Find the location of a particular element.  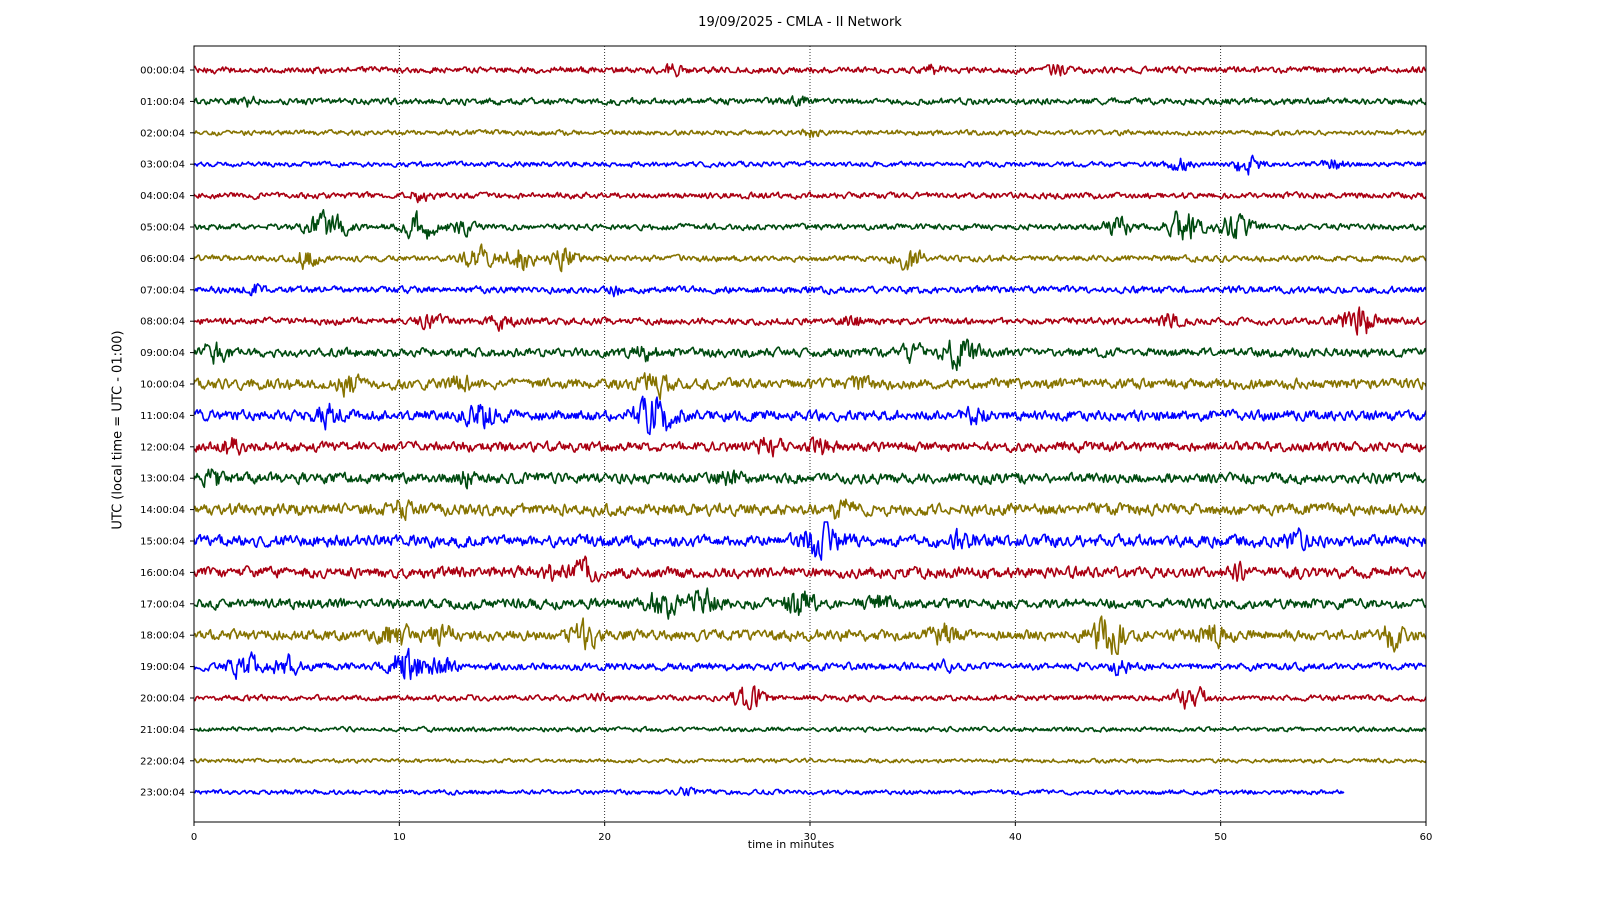

x-tick-label: 30 is located at coordinates (810, 837).